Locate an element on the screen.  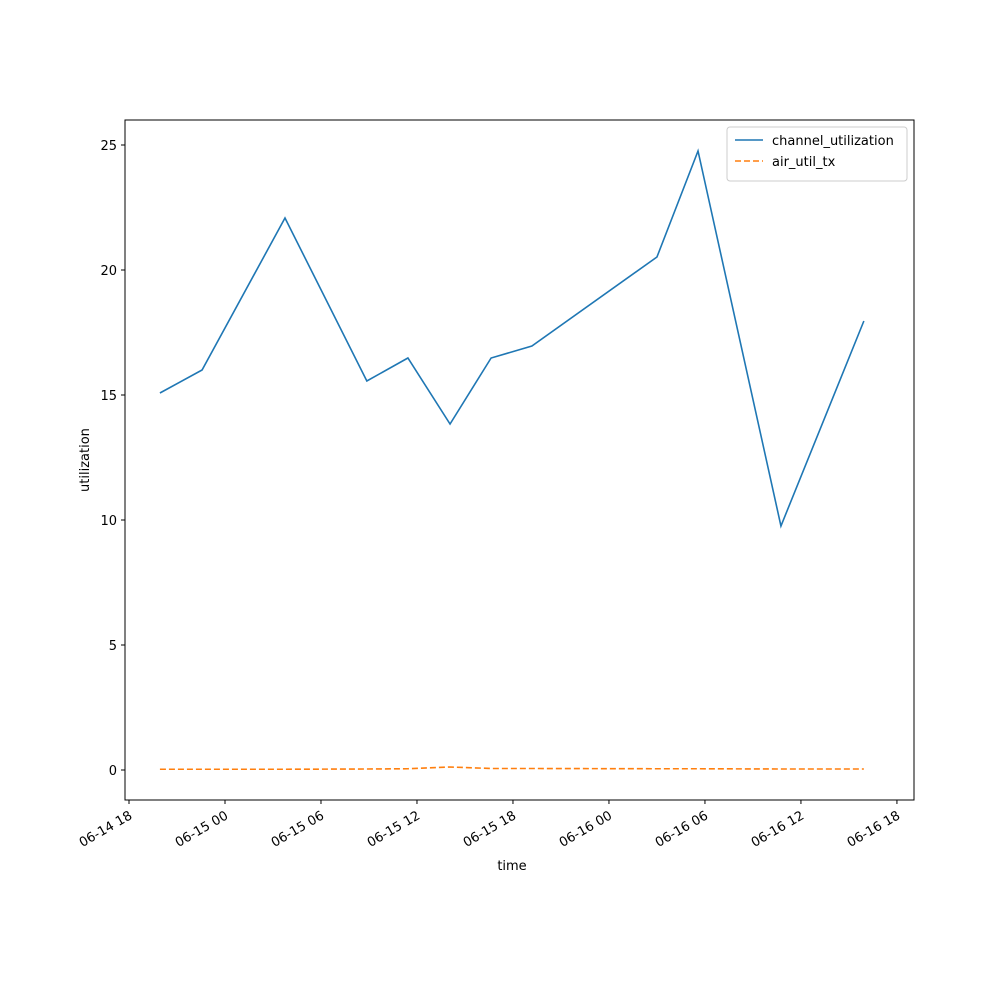
y-tick-label: 15 is located at coordinates (108, 396).